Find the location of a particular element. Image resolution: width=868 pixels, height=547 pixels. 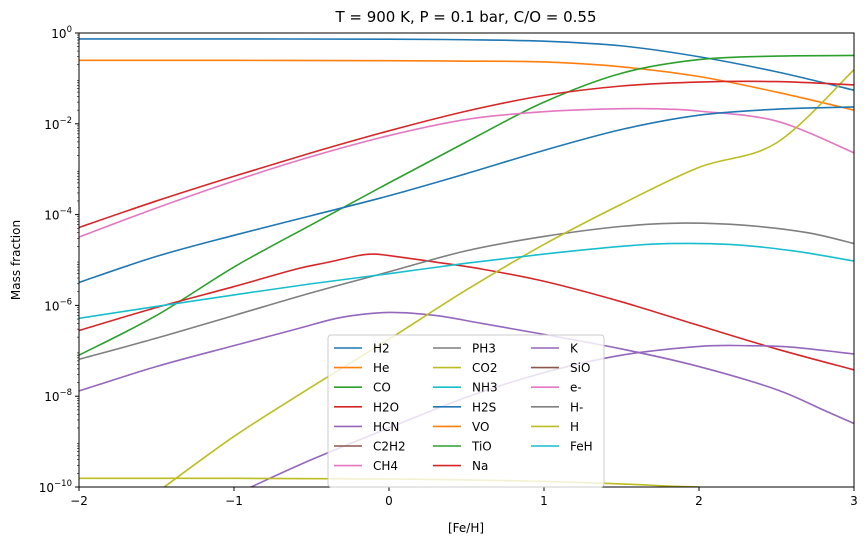

legend-label-sio: SiO is located at coordinates (580, 368).